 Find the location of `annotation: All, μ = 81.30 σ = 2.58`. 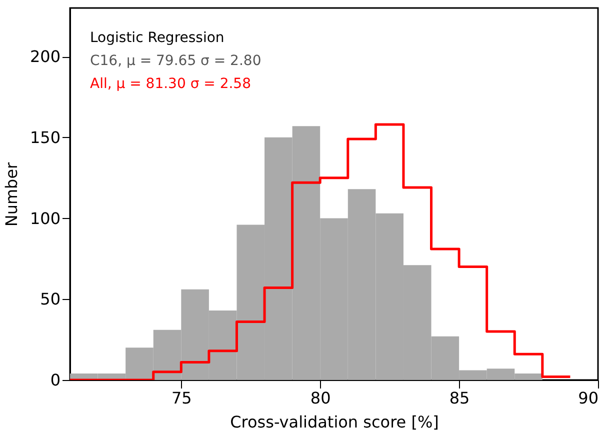

annotation: All, μ = 81.30 σ = 2.58 is located at coordinates (170, 84).